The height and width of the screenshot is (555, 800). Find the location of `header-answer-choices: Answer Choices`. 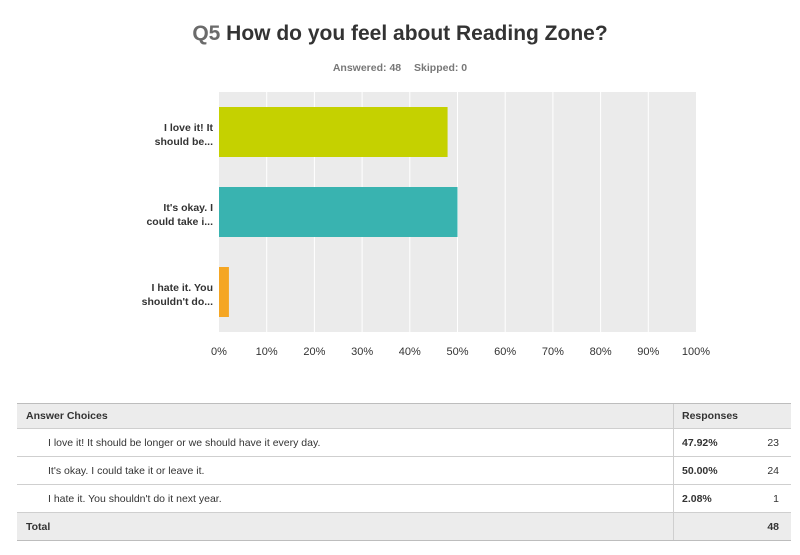

header-answer-choices: Answer Choices is located at coordinates (345, 416).